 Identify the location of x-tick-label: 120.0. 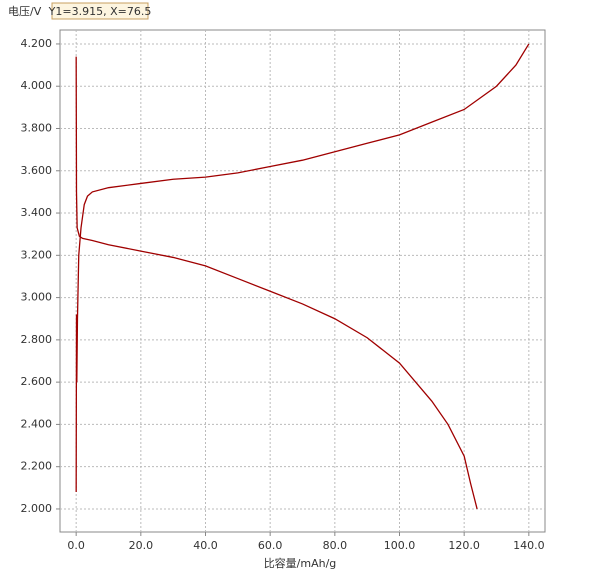
(464, 545).